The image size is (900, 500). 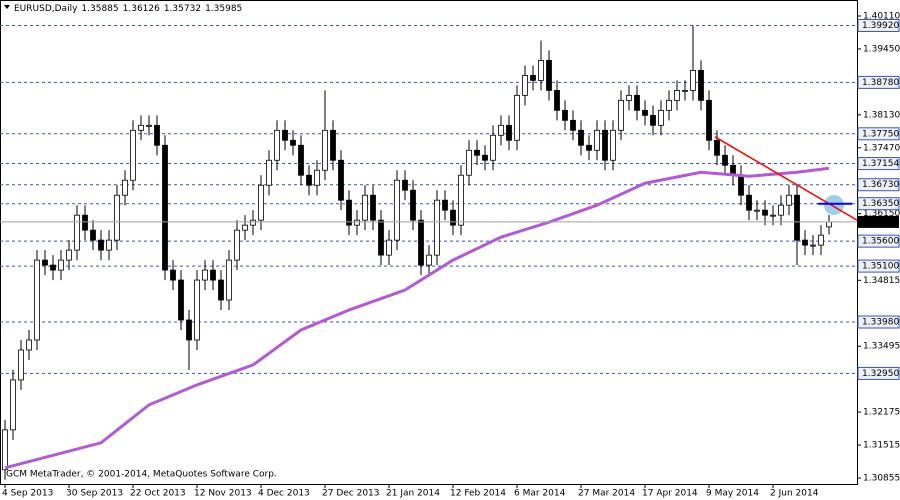 What do you see at coordinates (881, 347) in the screenshot?
I see `y-tick-label: 1.33495` at bounding box center [881, 347].